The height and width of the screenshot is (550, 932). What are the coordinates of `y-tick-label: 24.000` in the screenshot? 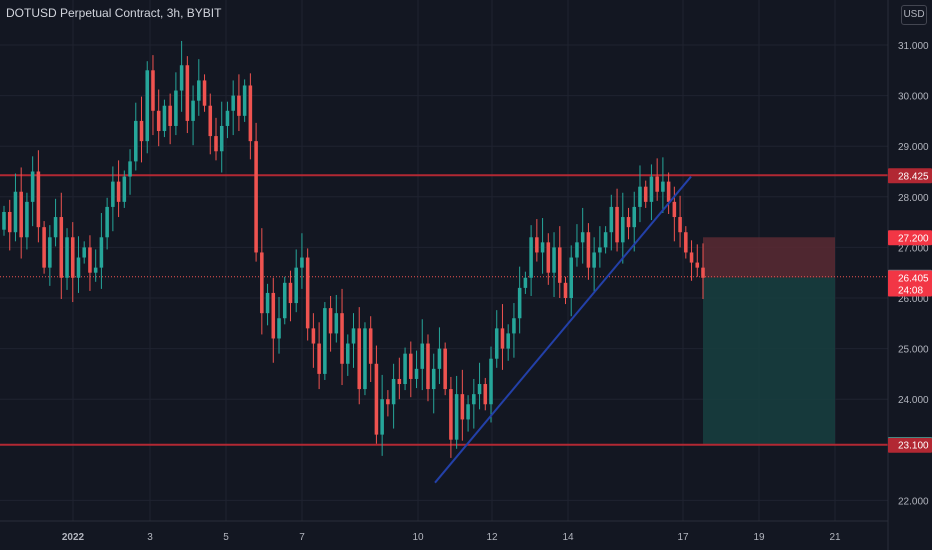 It's located at (913, 400).